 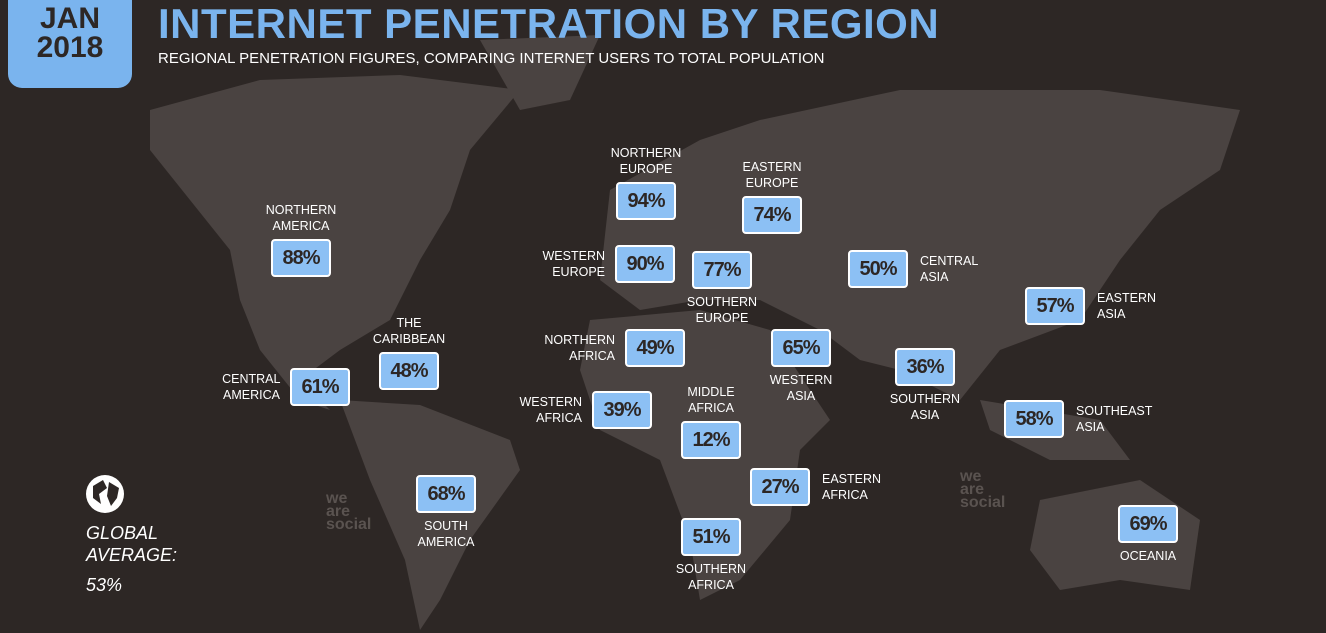 I want to click on region-value: 58%, so click(x=1034, y=419).